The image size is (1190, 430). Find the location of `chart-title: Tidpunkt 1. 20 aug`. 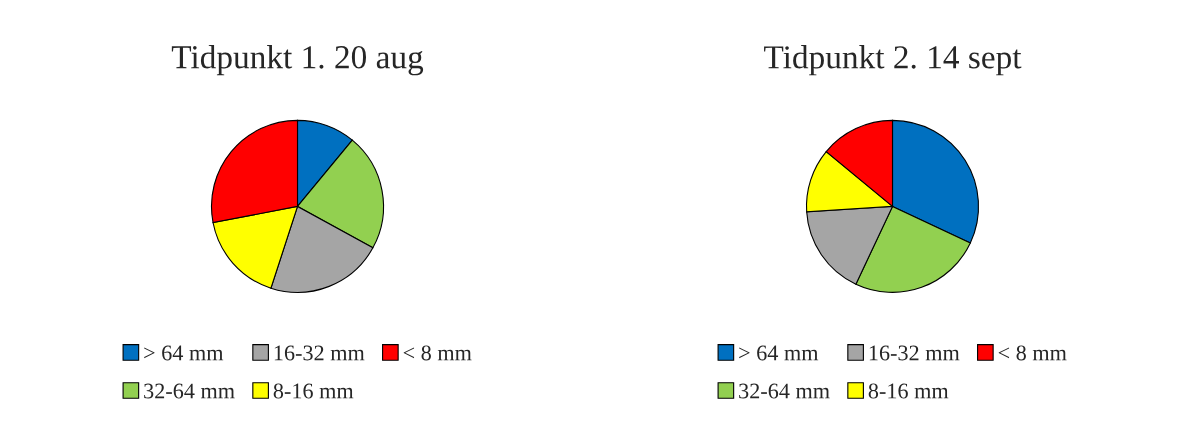

chart-title: Tidpunkt 1. 20 aug is located at coordinates (297, 60).